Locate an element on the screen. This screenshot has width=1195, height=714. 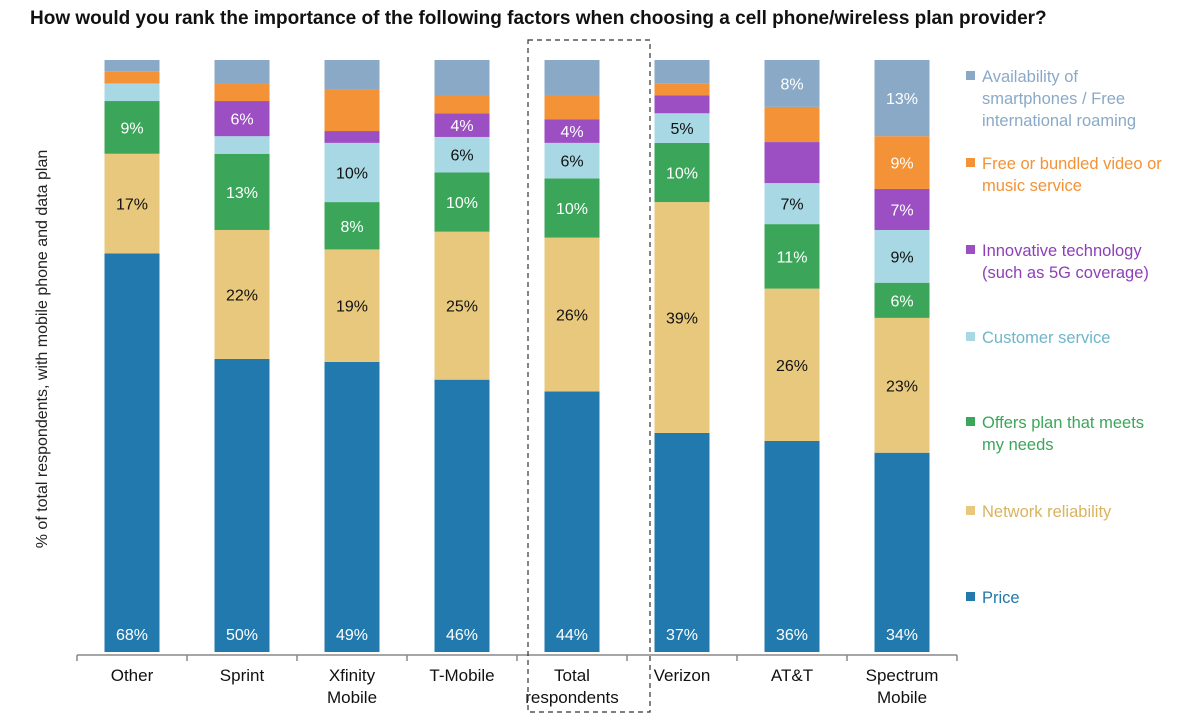
bar-segment-sprint-offers-plan-that-meets-my-needs is located at coordinates (242, 191).